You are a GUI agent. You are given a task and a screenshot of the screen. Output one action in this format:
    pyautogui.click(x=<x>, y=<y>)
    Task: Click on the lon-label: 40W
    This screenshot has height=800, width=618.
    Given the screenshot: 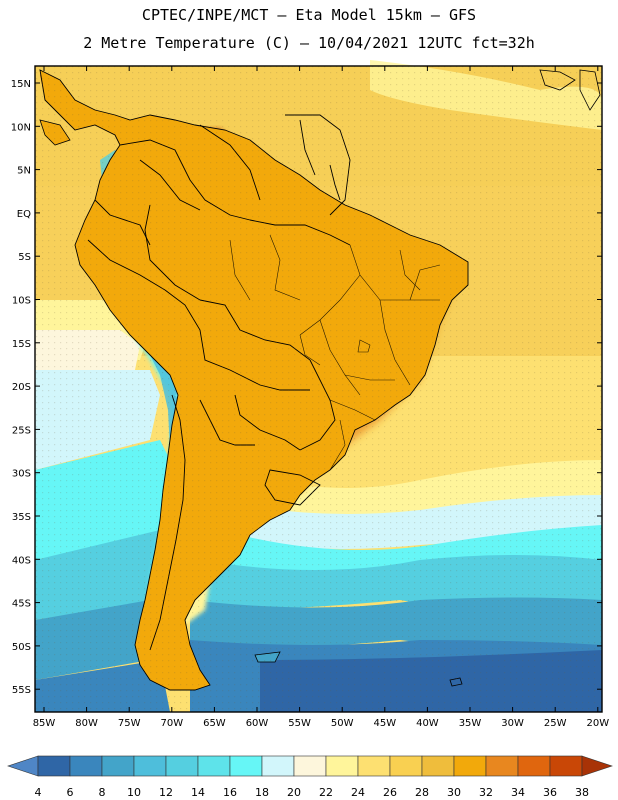 What is the action you would take?
    pyautogui.click(x=427, y=723)
    